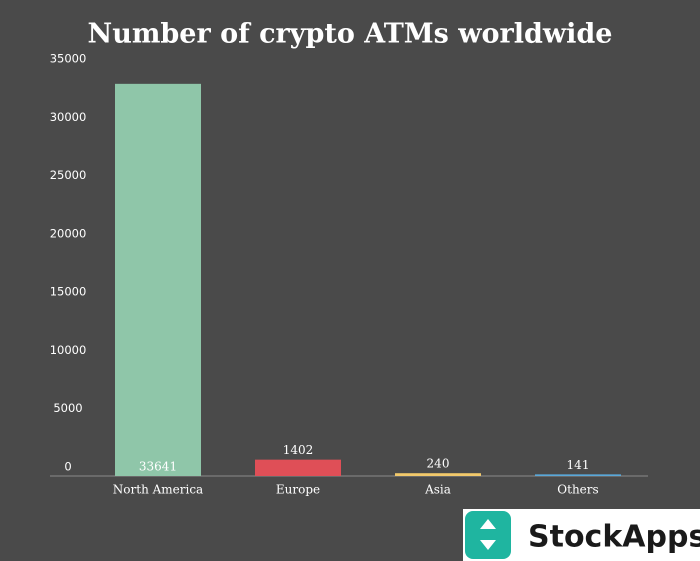  I want to click on y-tick-label: 30000, so click(68, 117).